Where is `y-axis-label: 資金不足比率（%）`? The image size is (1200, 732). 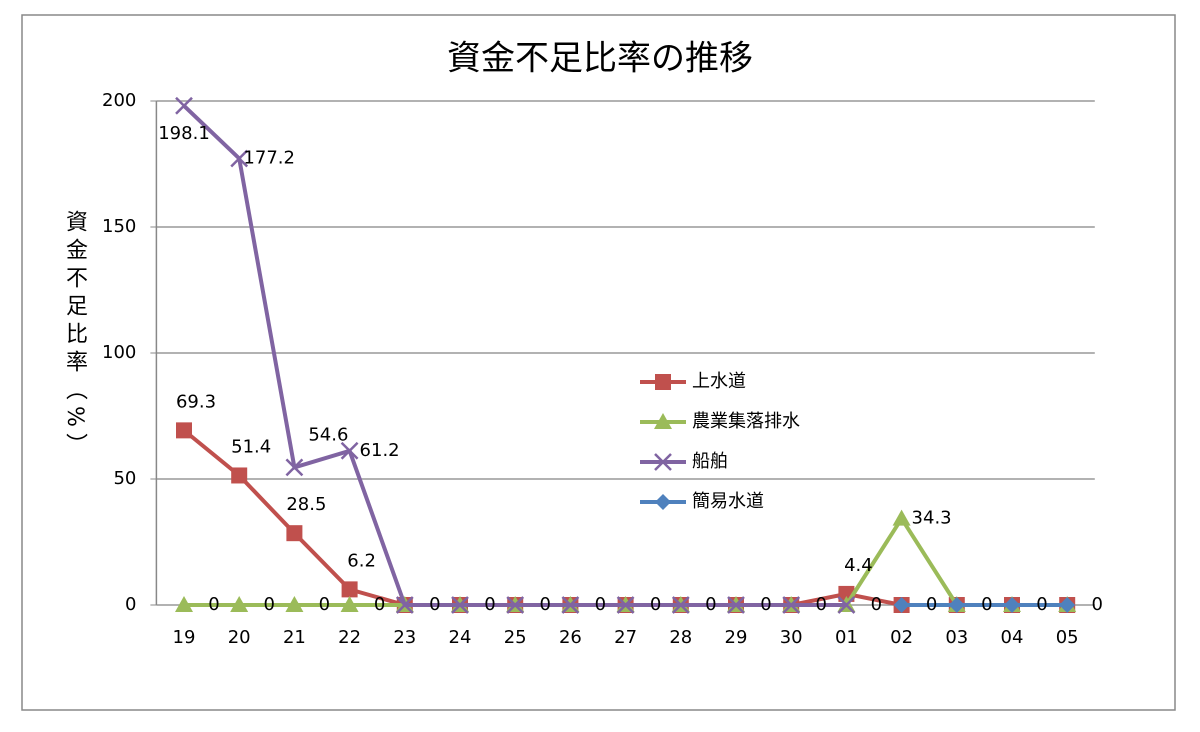
y-axis-label: 資金不足比率（%） is located at coordinates (74, 335).